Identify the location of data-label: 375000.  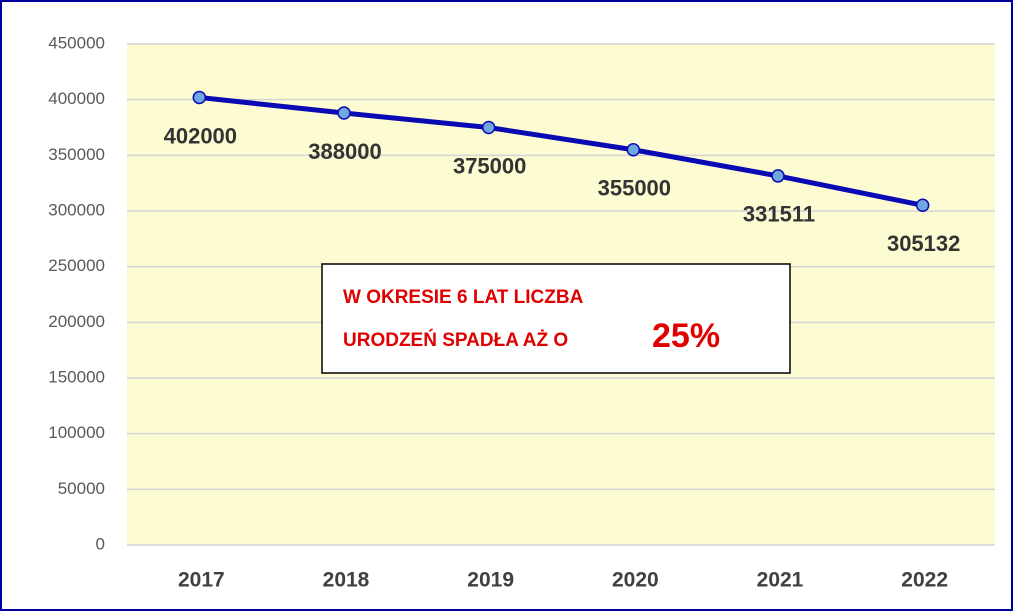
(489, 165).